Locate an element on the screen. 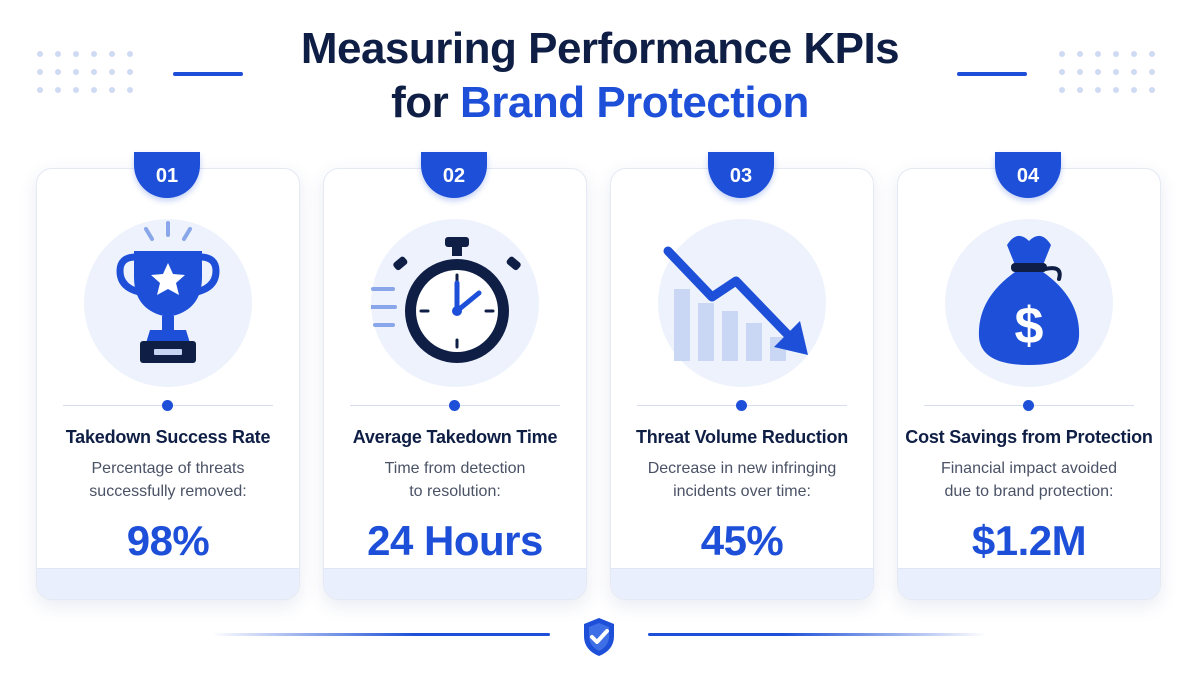 This screenshot has height=675, width=1200. money-bag-icon: $ is located at coordinates (1029, 300).